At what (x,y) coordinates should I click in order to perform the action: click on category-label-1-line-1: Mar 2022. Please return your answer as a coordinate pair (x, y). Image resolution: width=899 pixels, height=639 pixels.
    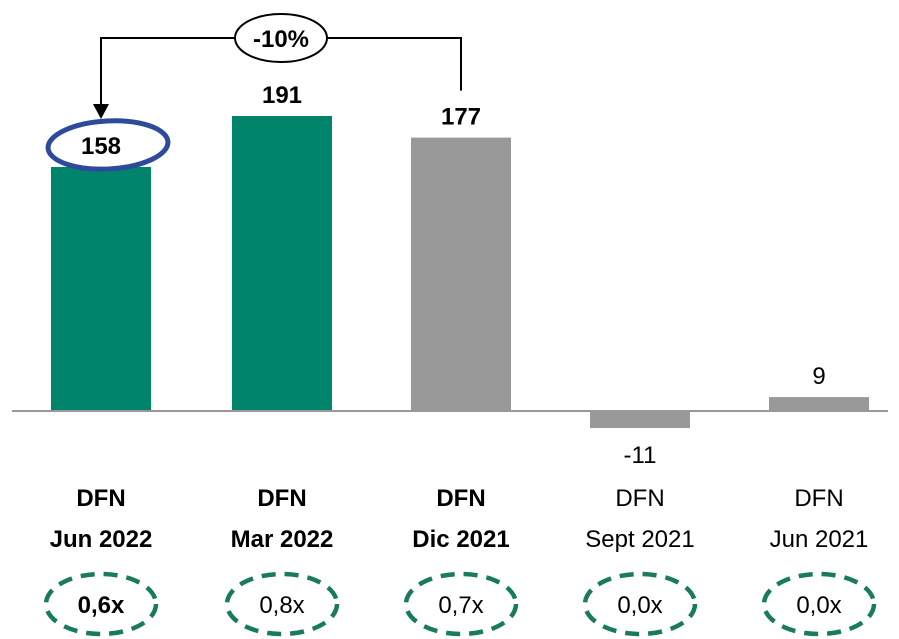
    Looking at the image, I should click on (282, 539).